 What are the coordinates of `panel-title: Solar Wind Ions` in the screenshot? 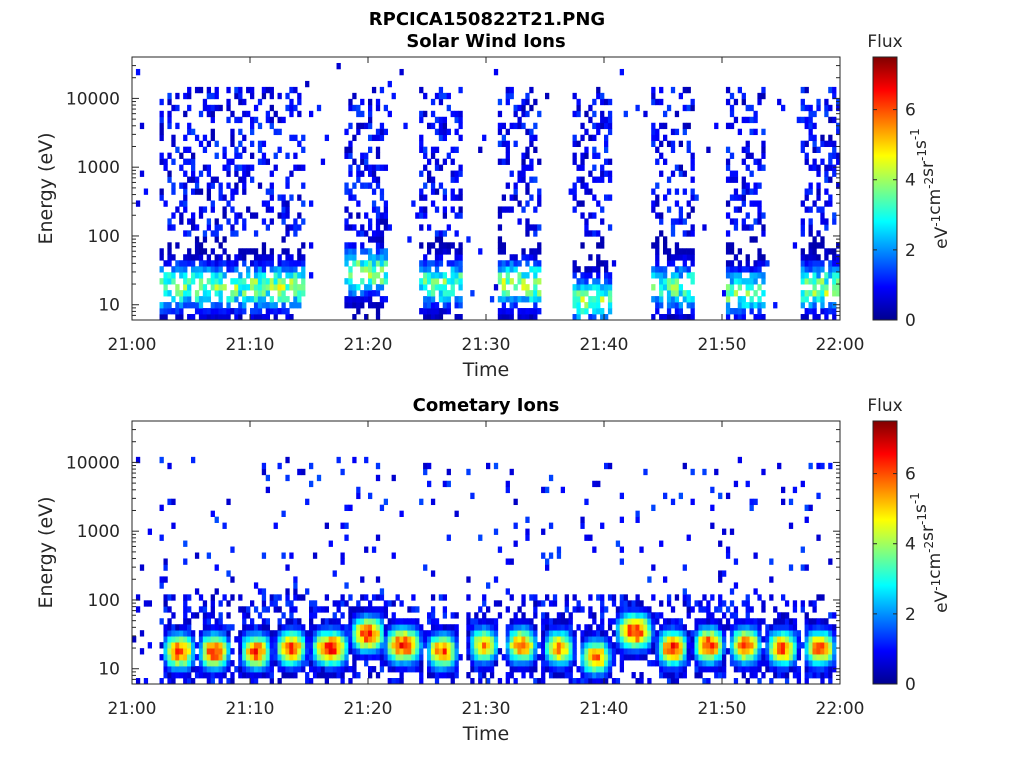 It's located at (485, 41).